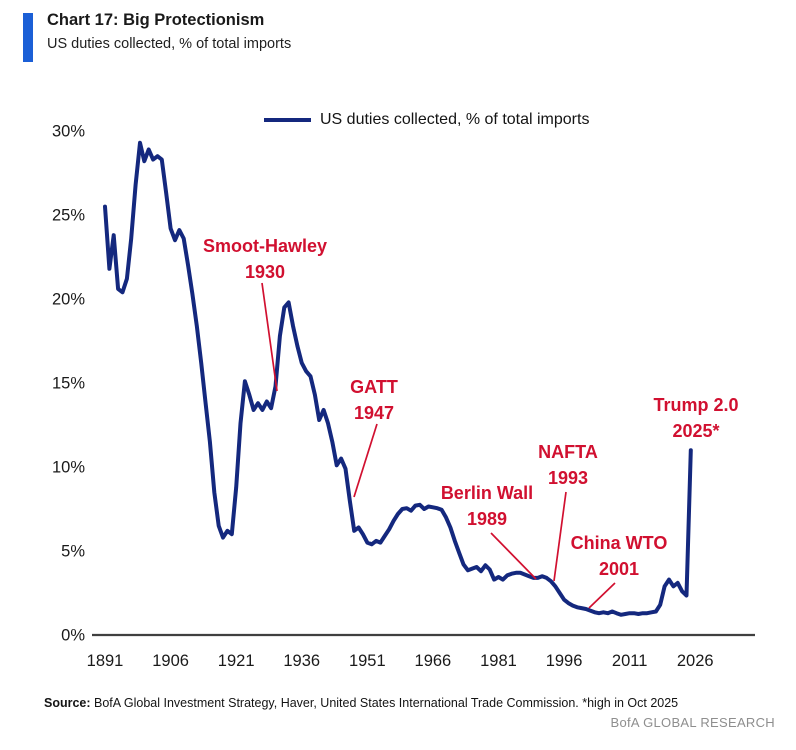 The width and height of the screenshot is (796, 750). I want to click on x-axis-tick-label: 1981, so click(498, 661).